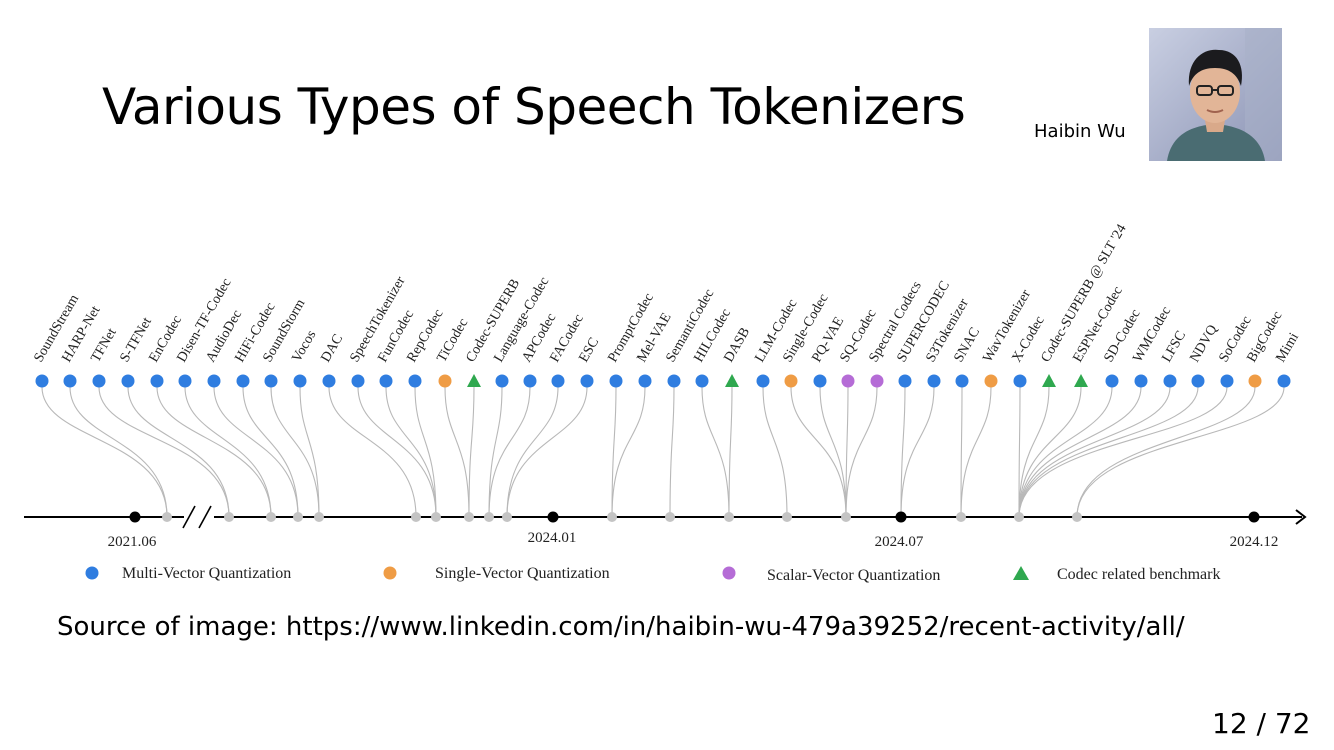  I want to click on date-label: 2024.07, so click(899, 542).